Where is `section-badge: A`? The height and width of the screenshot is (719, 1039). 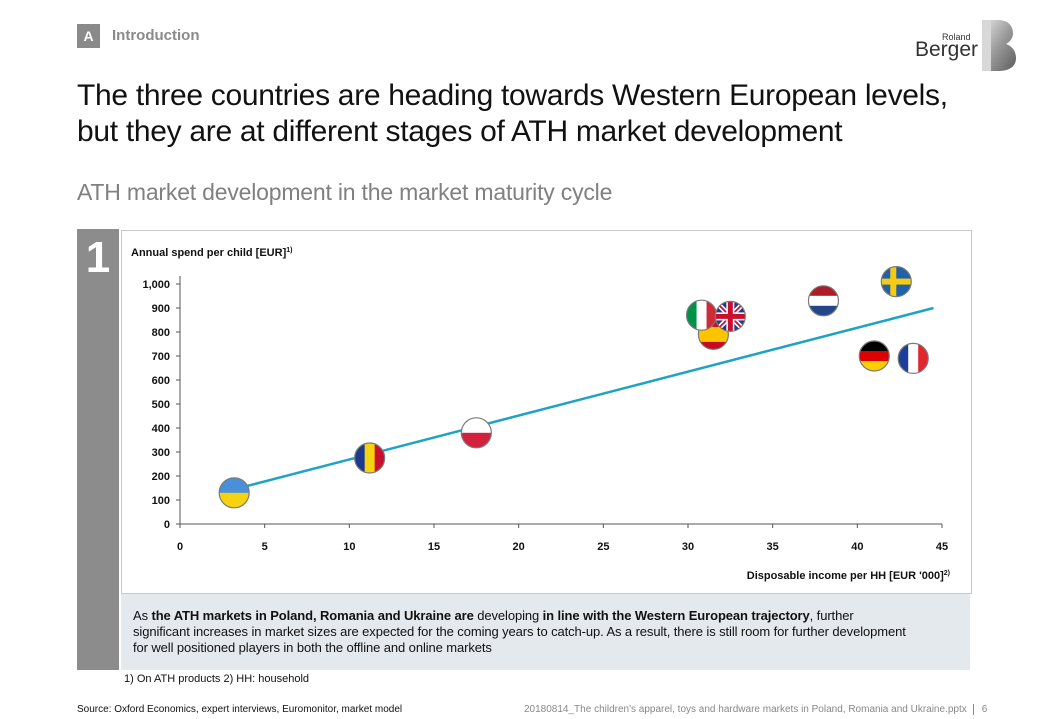 section-badge: A is located at coordinates (88, 36).